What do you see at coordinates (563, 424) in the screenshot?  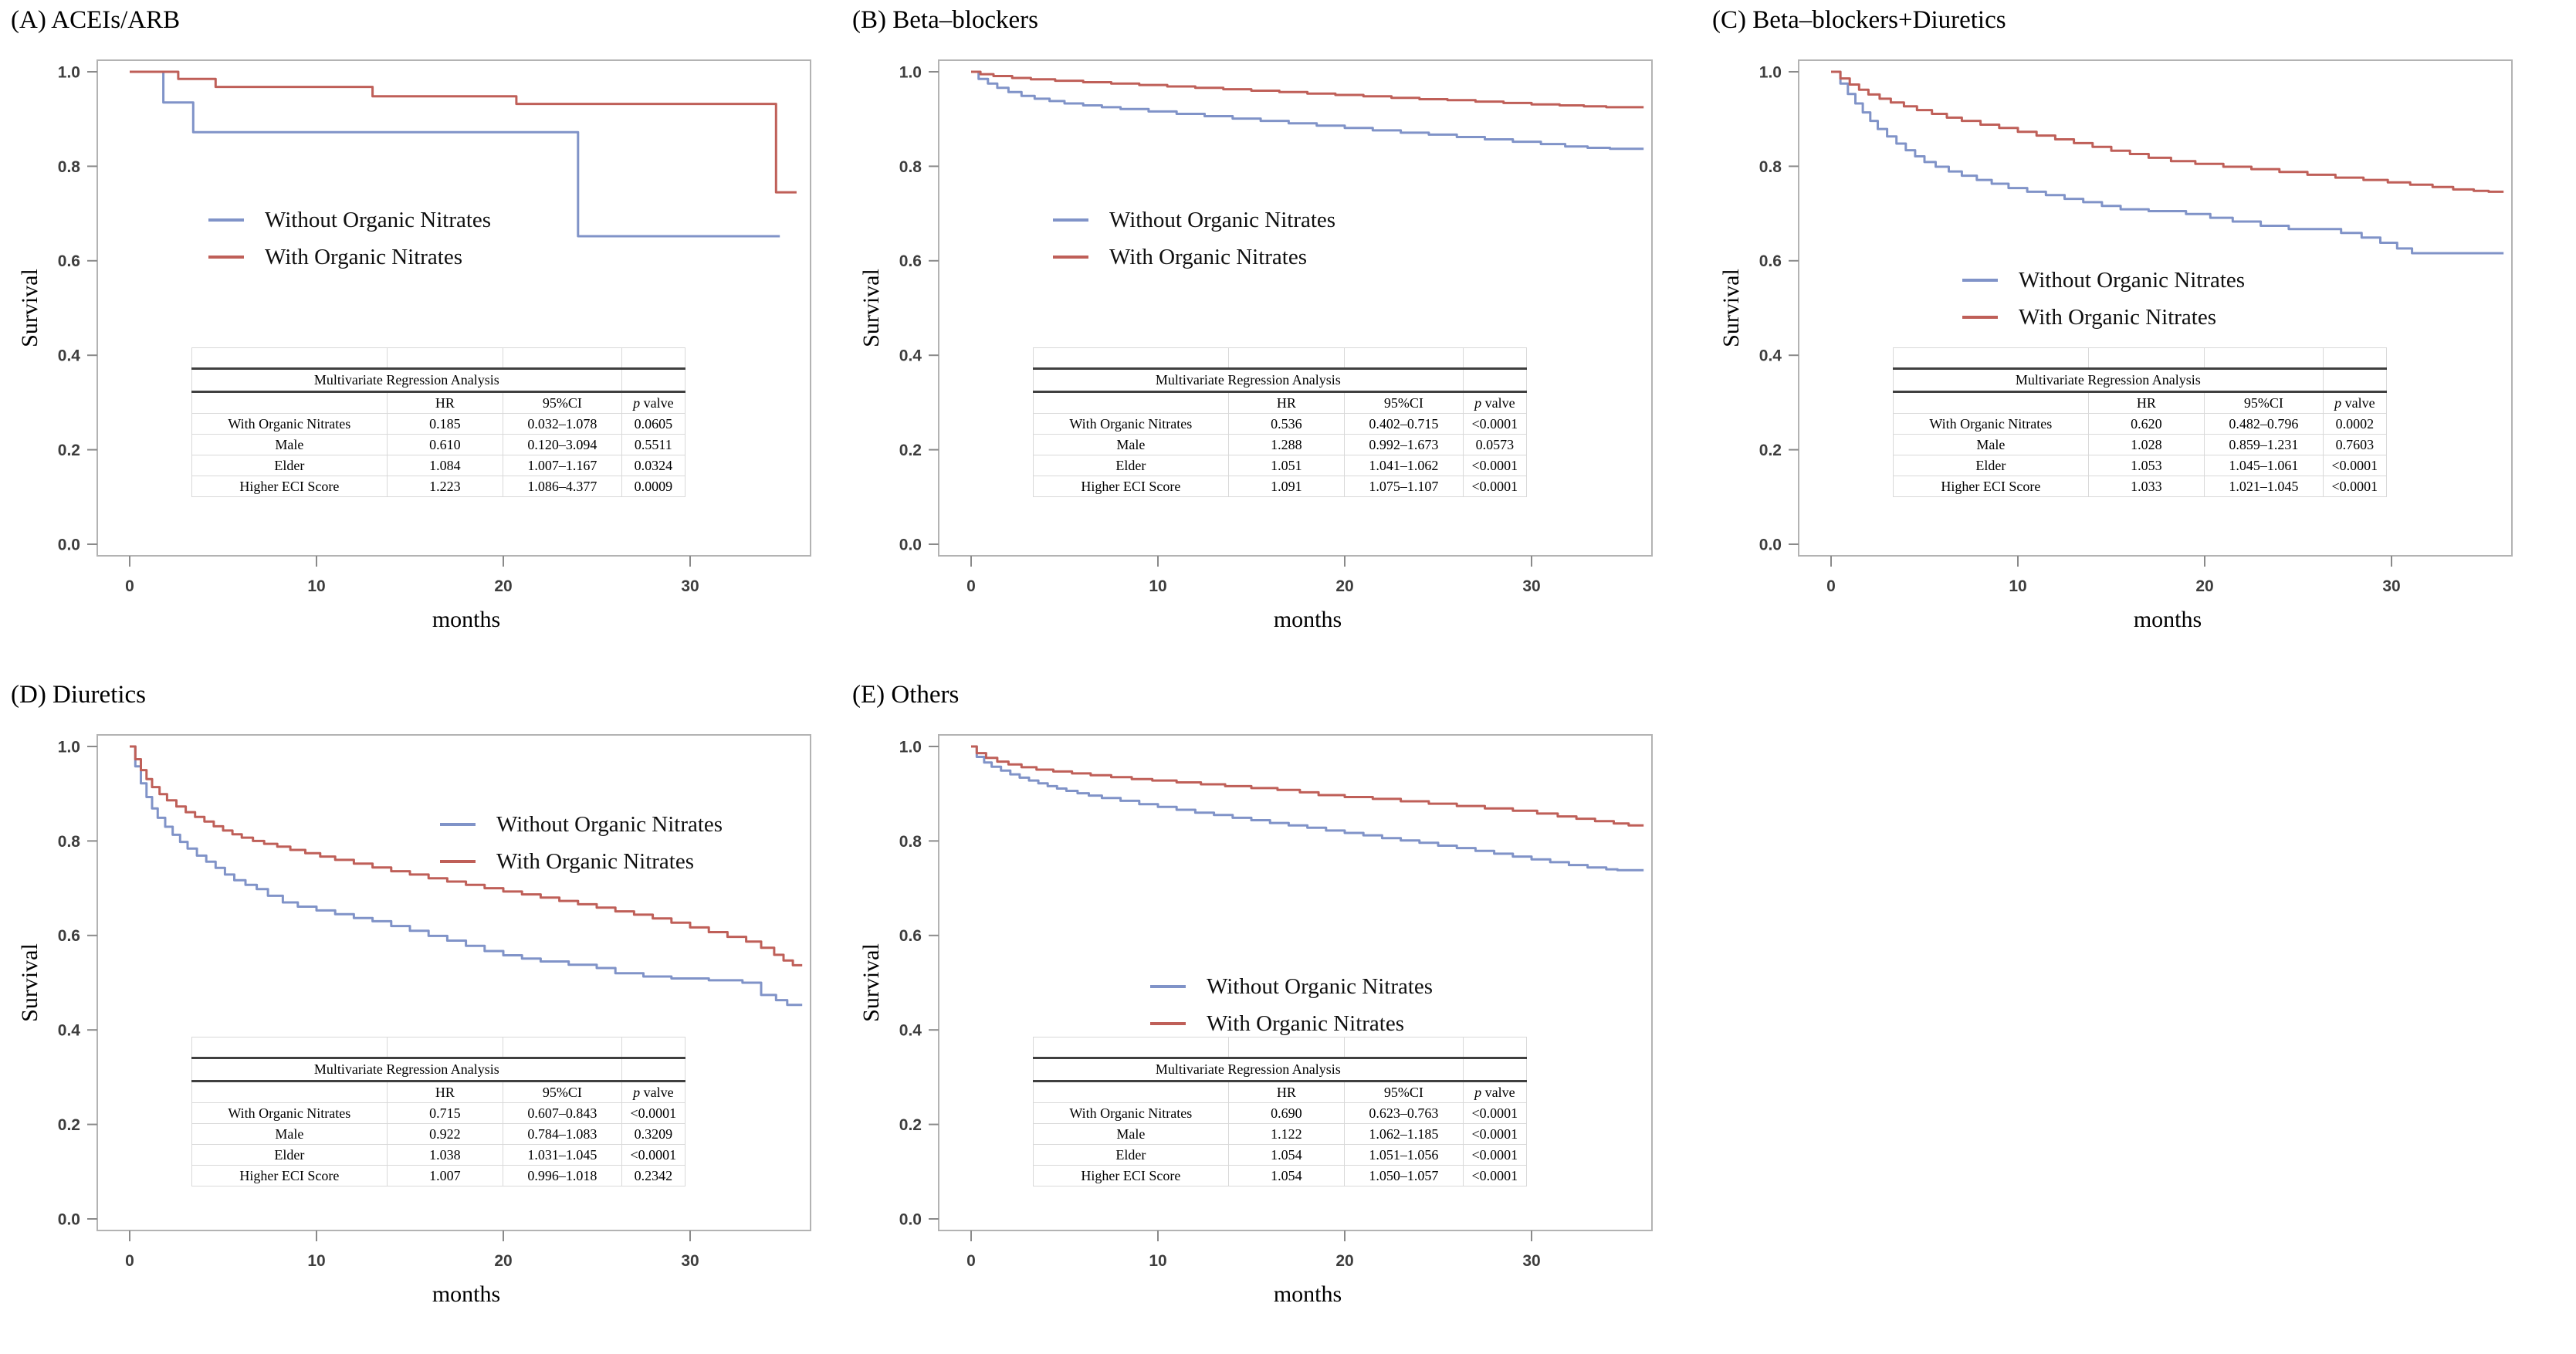 I see `ci-value: 0.032–1.078` at bounding box center [563, 424].